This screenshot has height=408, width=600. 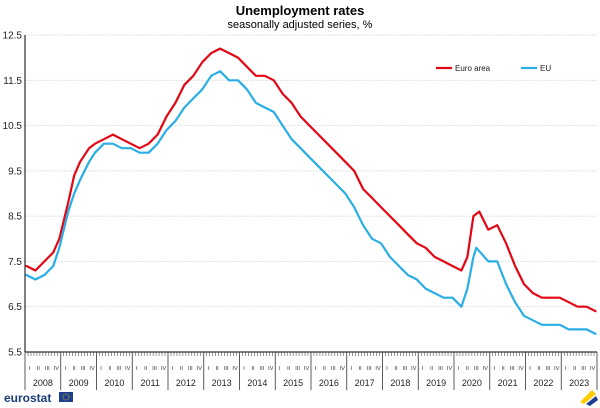 What do you see at coordinates (66, 397) in the screenshot?
I see `eu-flag-icon` at bounding box center [66, 397].